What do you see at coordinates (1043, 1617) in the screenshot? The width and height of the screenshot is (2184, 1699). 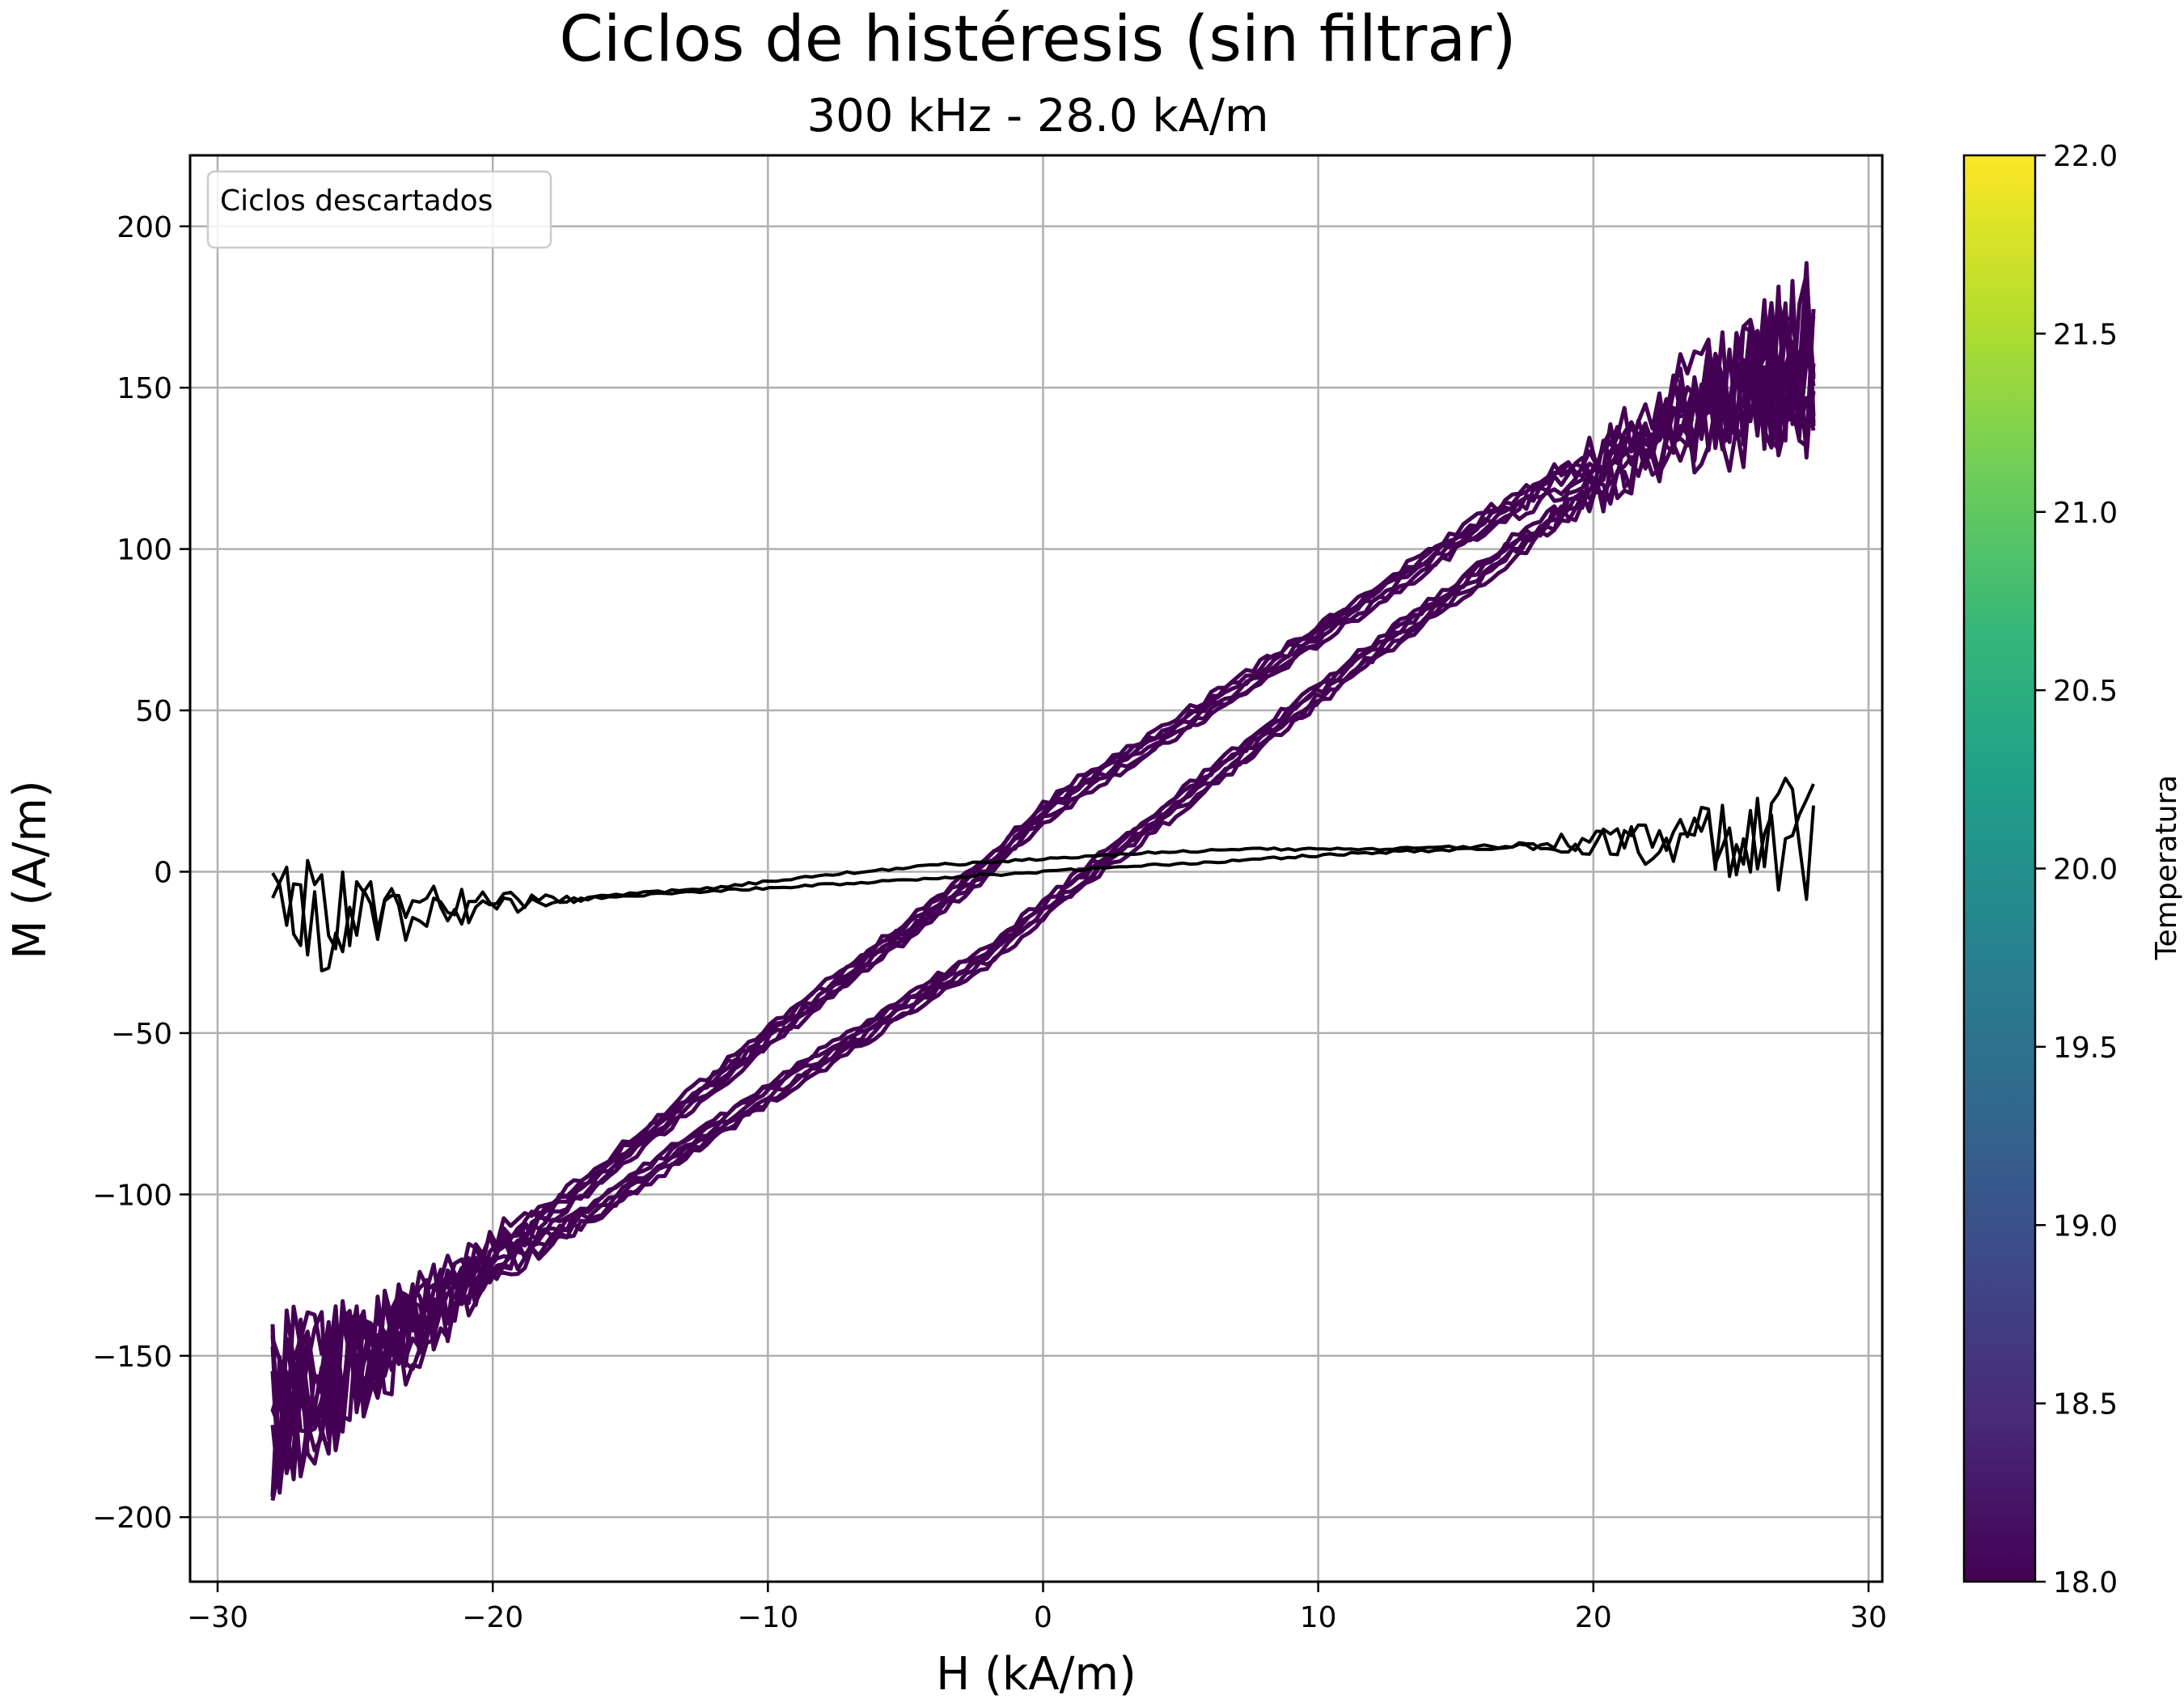 I see `x-tick-label: 0` at bounding box center [1043, 1617].